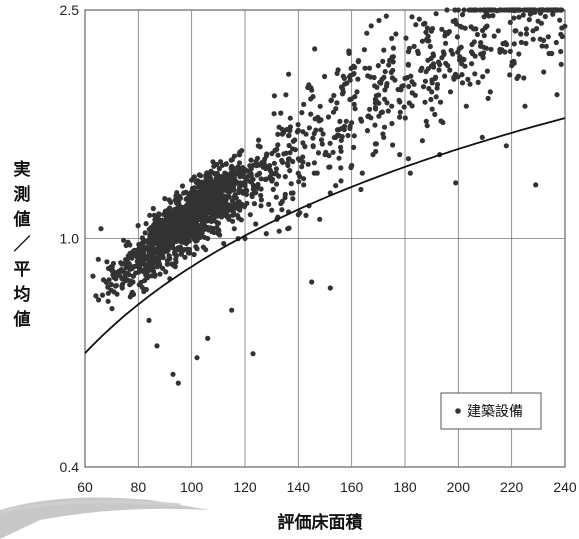  What do you see at coordinates (565, 487) in the screenshot?
I see `x-tick-label: 240` at bounding box center [565, 487].